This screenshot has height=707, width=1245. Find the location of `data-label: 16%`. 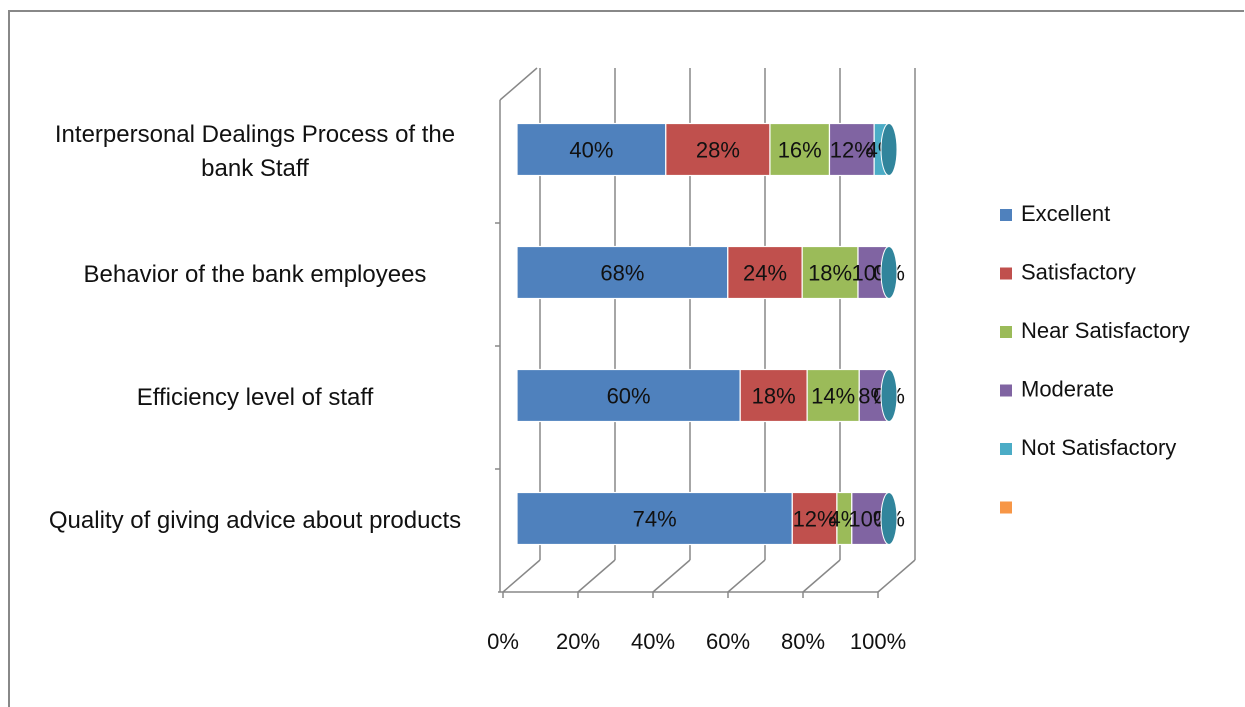

data-label: 16% is located at coordinates (800, 149).